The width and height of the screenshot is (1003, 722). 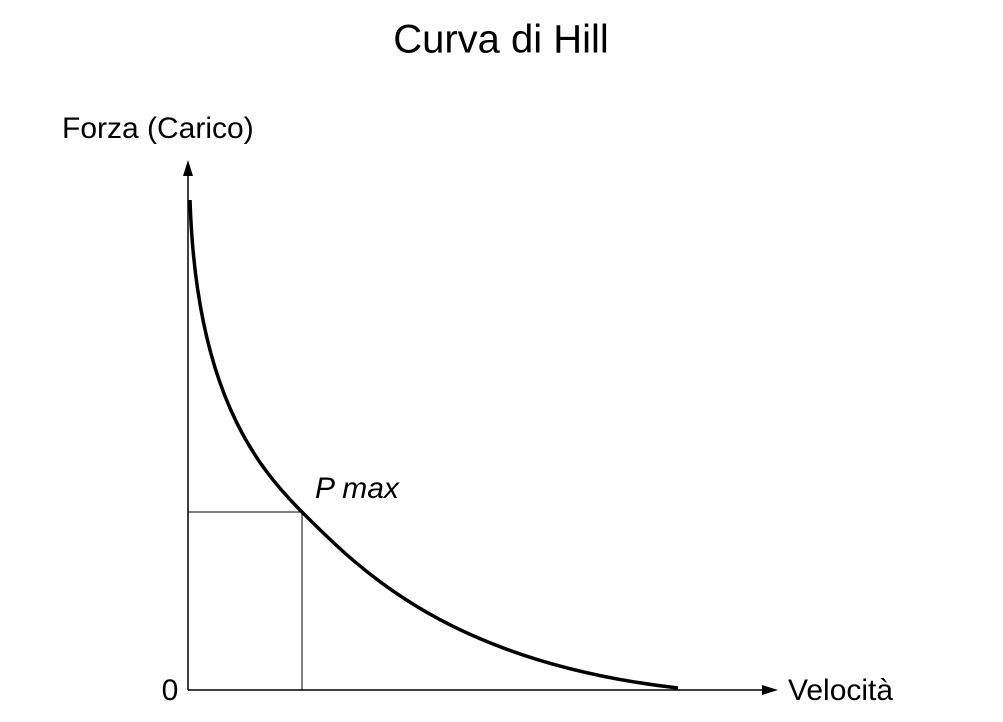 I want to click on y-axis-label: Forza (Carico), so click(x=158, y=128).